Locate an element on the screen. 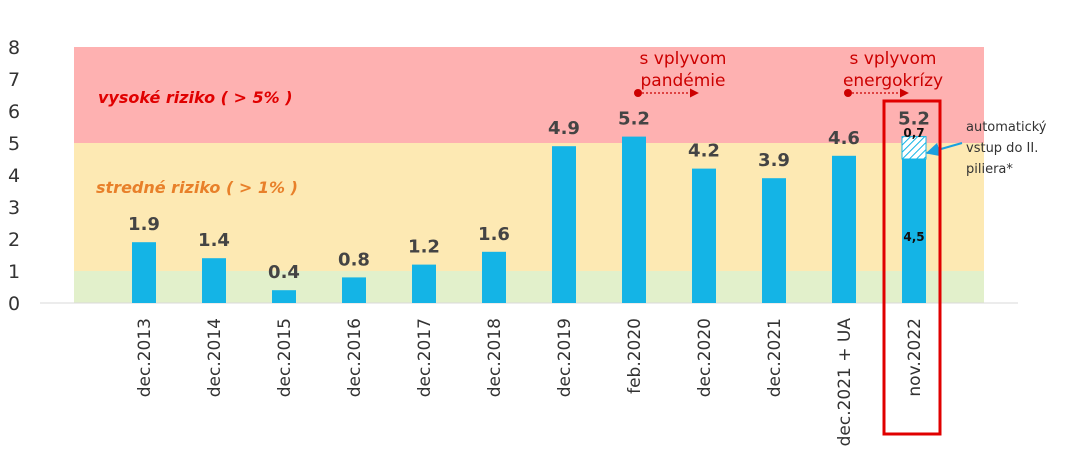 This screenshot has height=469, width=1076. y-tick-label: 0 is located at coordinates (14, 304).